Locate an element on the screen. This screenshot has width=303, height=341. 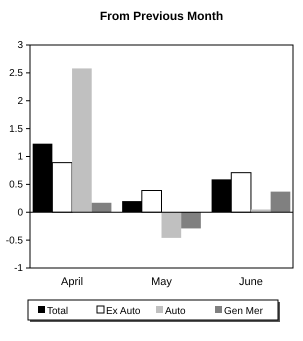
y-tick-label: -1 is located at coordinates (19, 268).